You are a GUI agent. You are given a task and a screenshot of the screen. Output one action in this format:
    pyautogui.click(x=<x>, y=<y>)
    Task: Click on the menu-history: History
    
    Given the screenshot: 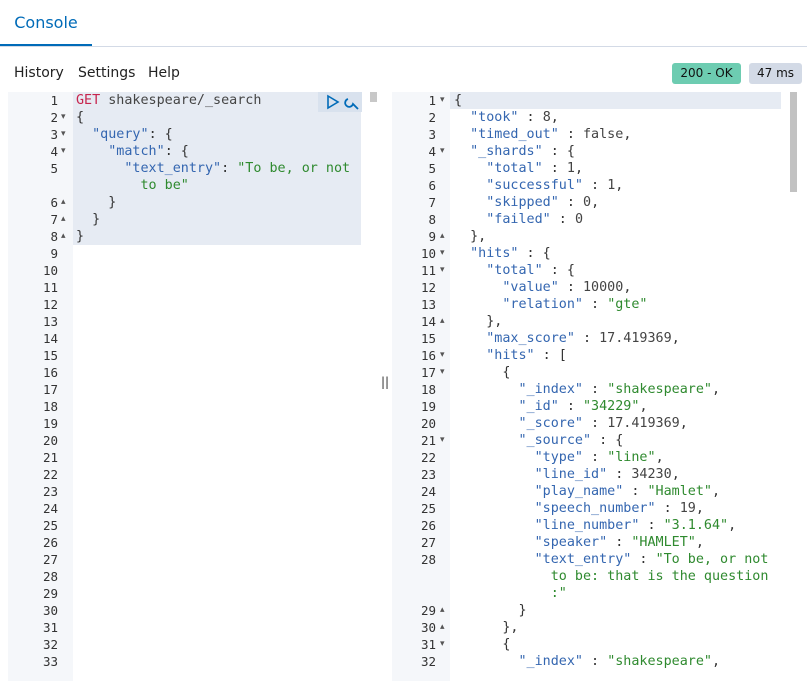 What is the action you would take?
    pyautogui.click(x=39, y=73)
    